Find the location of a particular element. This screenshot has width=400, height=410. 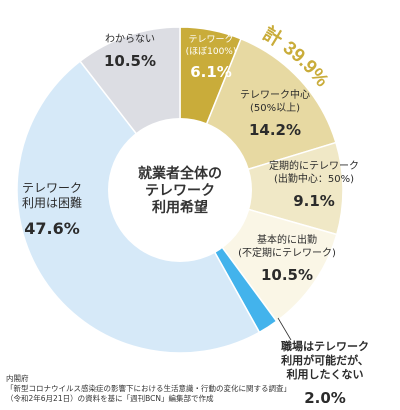

slice-value: 9.1% is located at coordinates (314, 201).